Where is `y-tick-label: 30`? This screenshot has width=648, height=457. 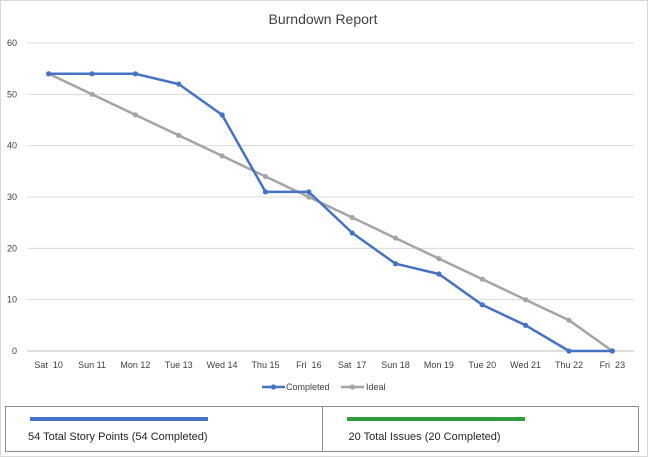 y-tick-label: 30 is located at coordinates (12, 197).